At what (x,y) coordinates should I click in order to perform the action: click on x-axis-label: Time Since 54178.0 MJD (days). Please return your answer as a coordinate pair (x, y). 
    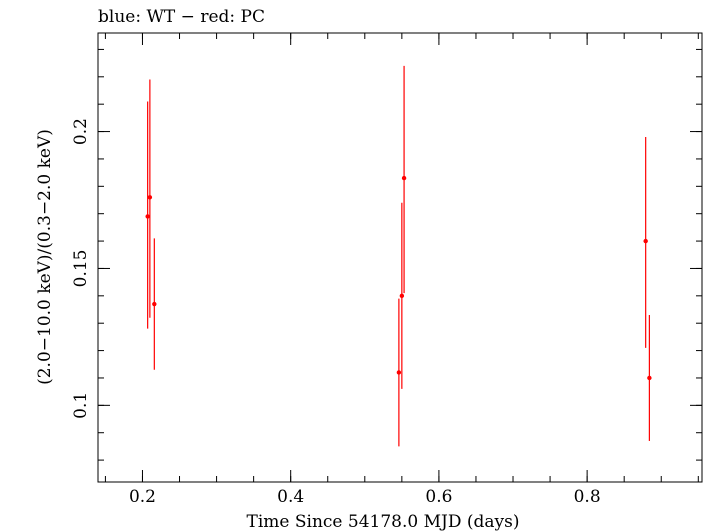
    Looking at the image, I should click on (383, 522).